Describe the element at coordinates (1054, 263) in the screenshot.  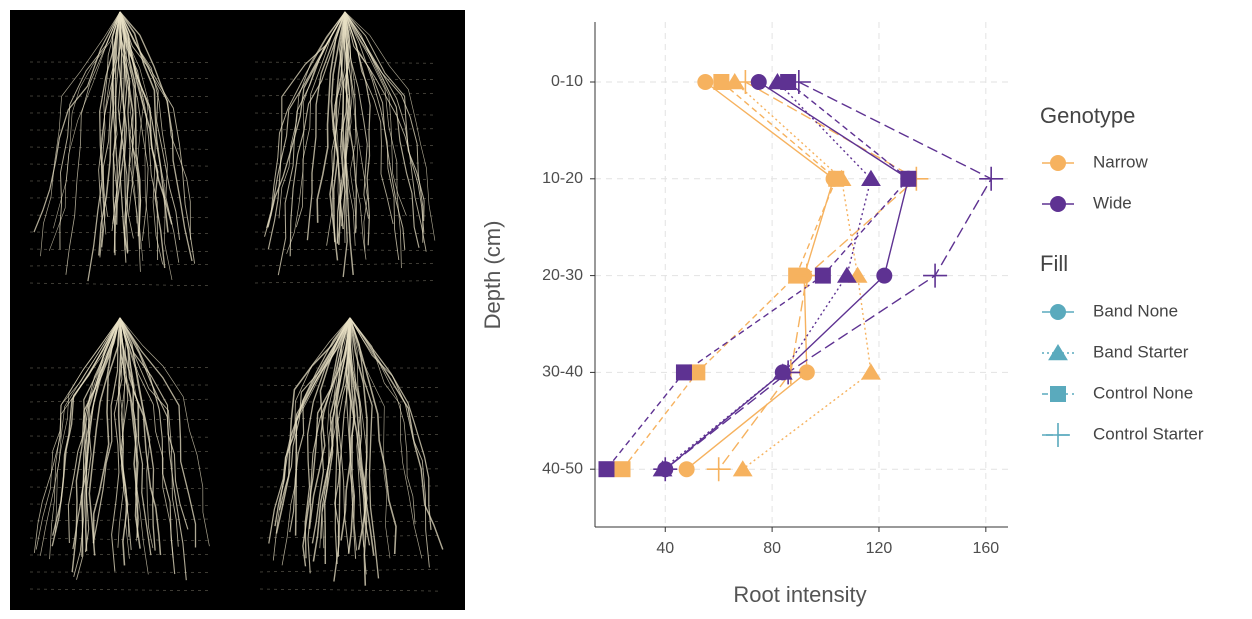
I see `legend-title: Fill` at that location.